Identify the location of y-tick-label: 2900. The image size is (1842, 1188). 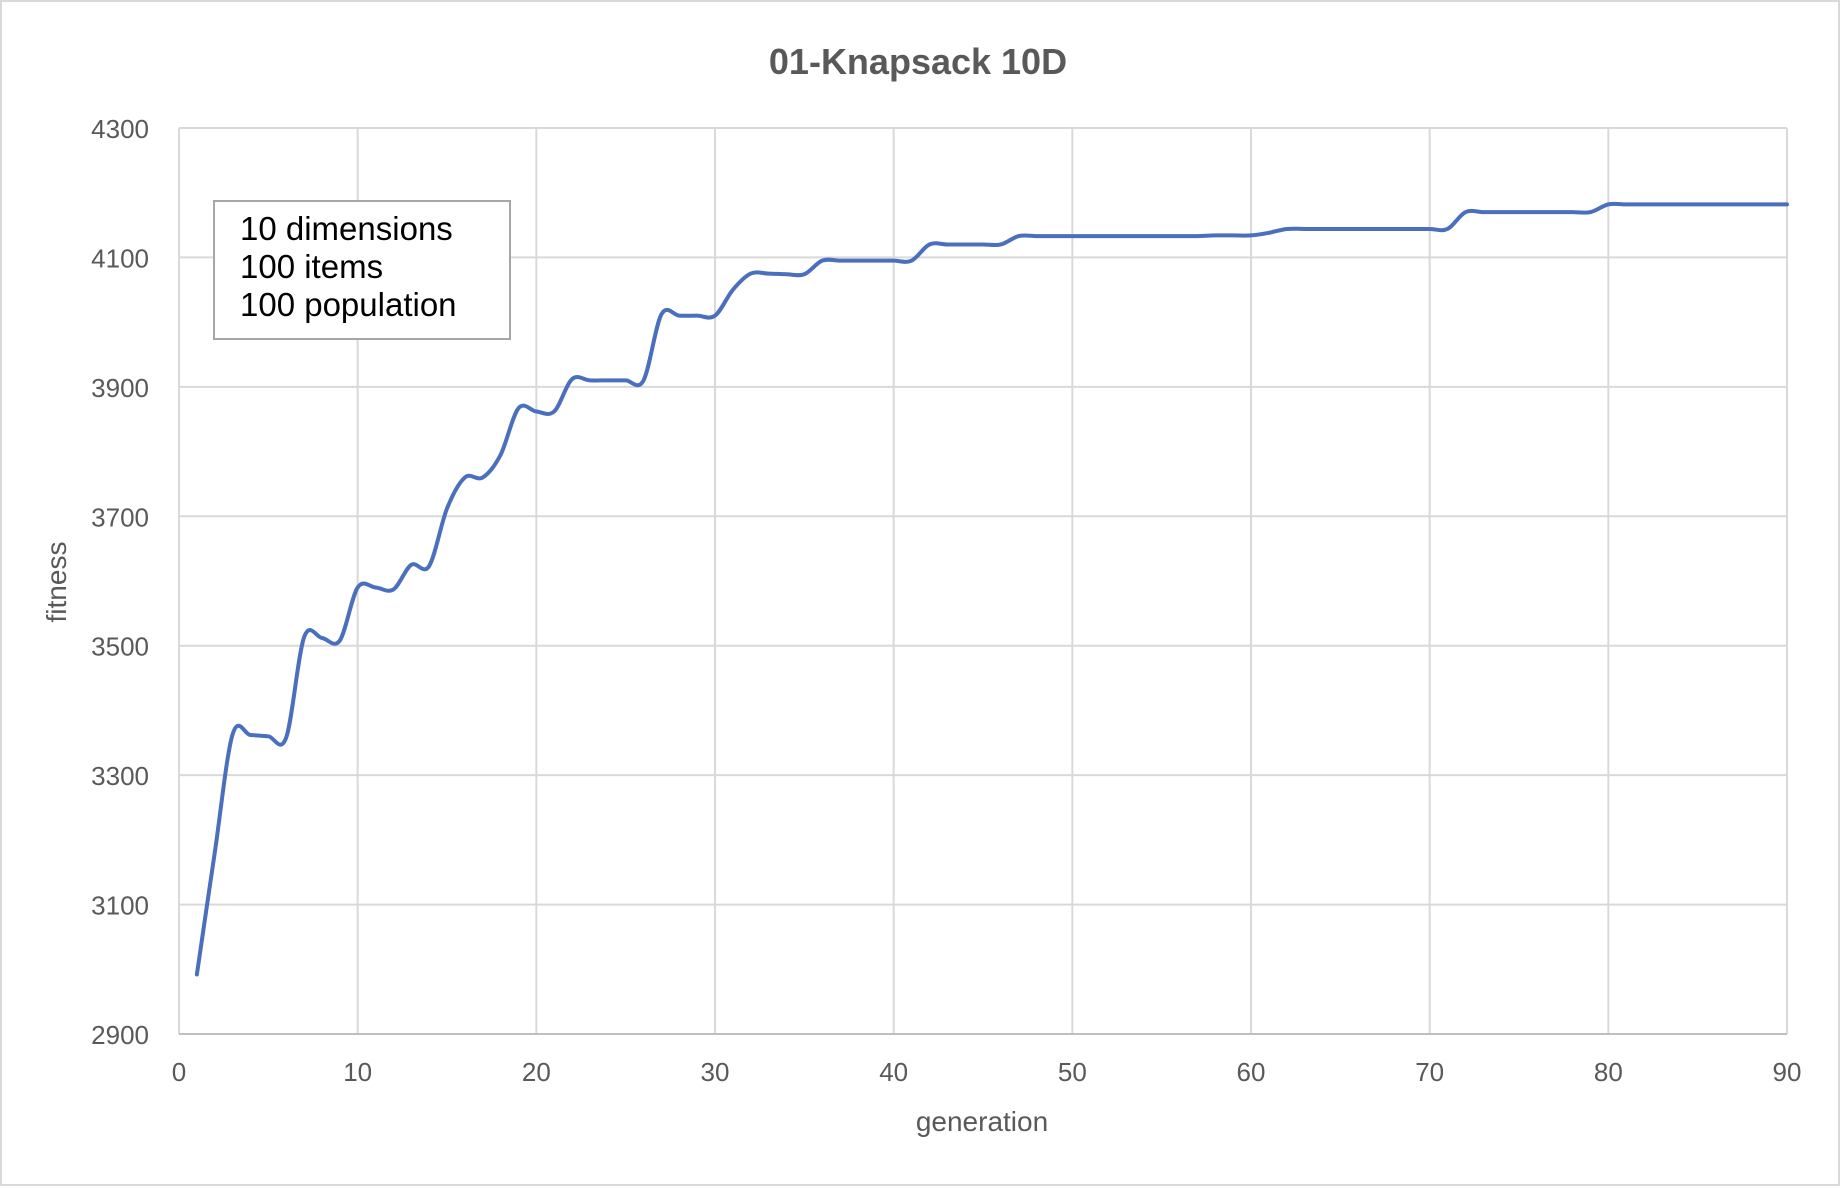
(120, 1035).